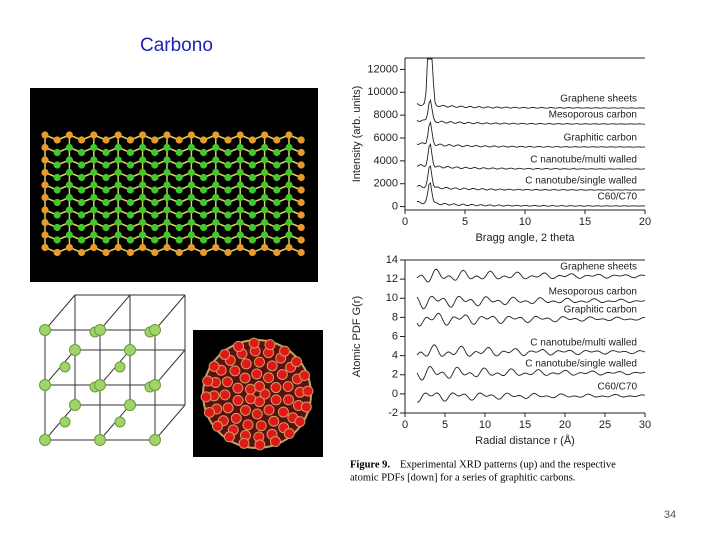 This screenshot has height=540, width=720. What do you see at coordinates (525, 425) in the screenshot?
I see `x-tick-label: 15` at bounding box center [525, 425].